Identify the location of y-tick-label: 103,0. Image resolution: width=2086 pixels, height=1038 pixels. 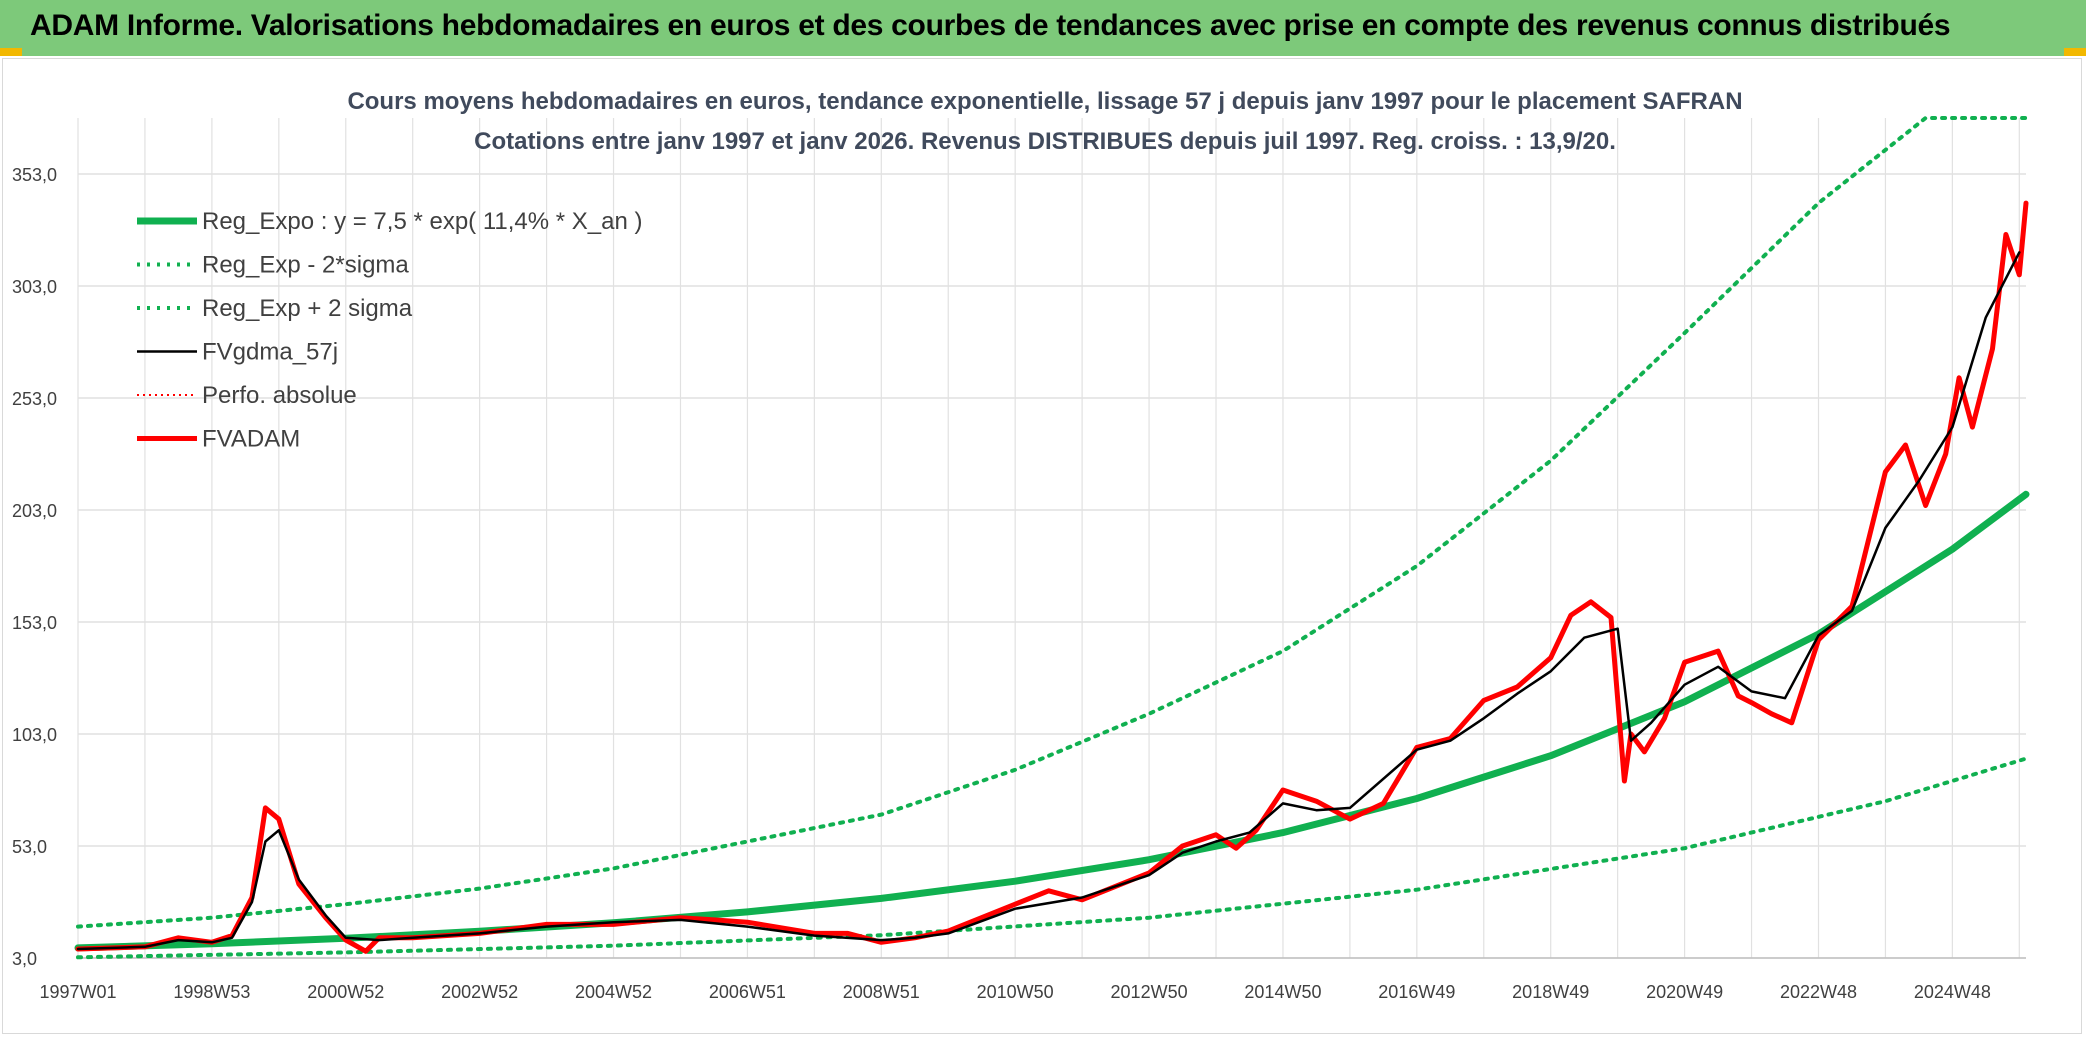
(34, 735).